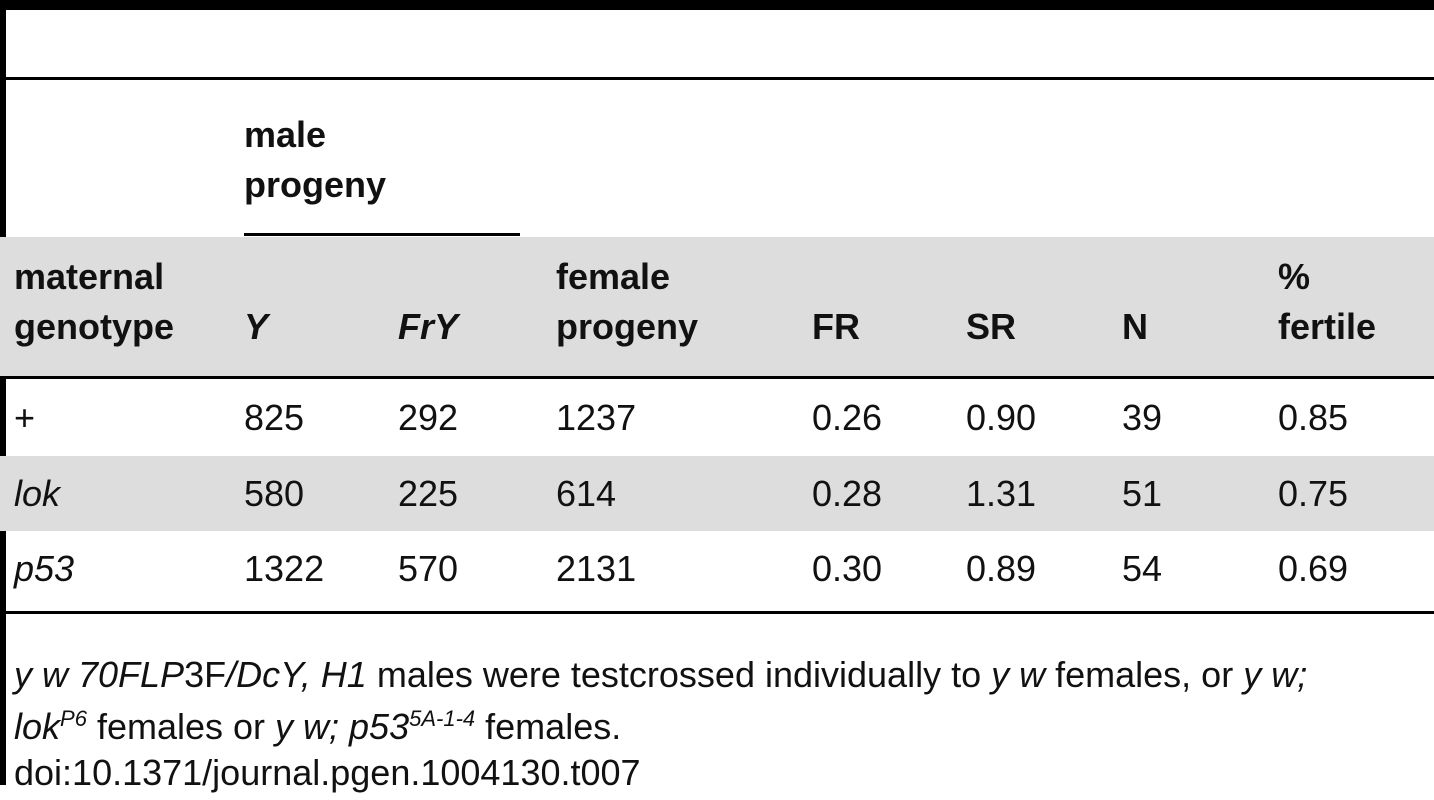 This screenshot has width=1434, height=800. Describe the element at coordinates (37, 493) in the screenshot. I see `row2-genotype: lok` at that location.